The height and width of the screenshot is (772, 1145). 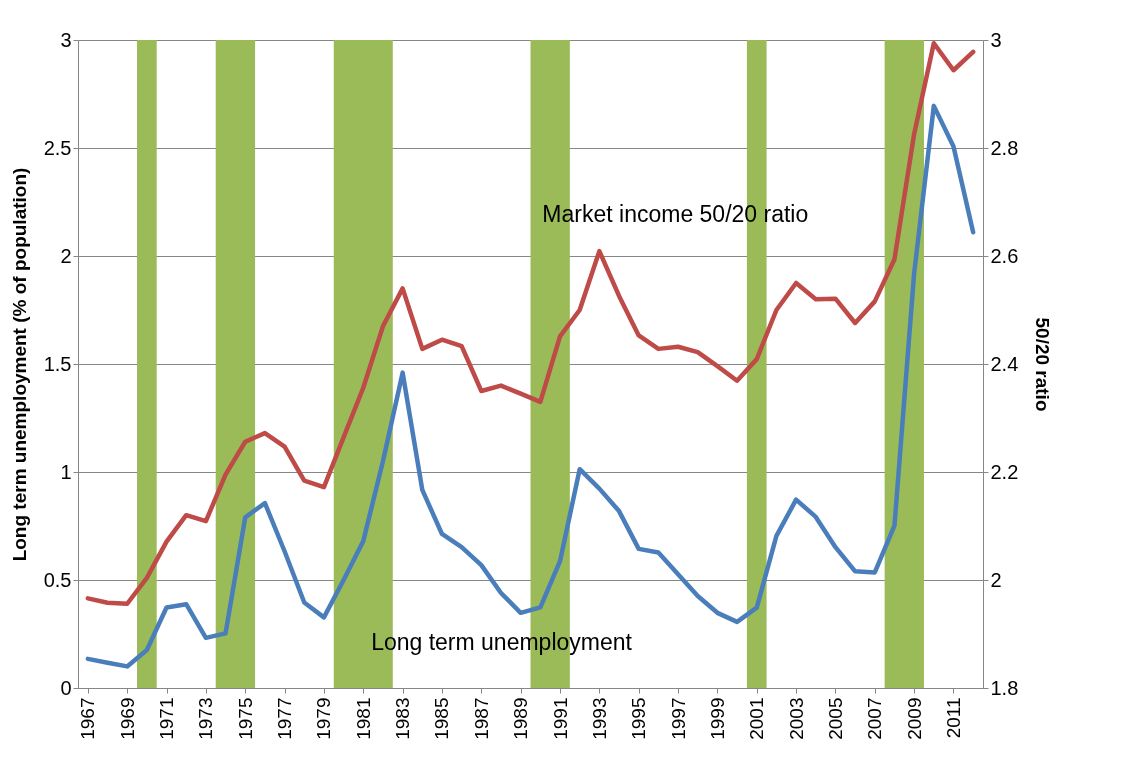 I want to click on y-tick-label: 1.5, so click(x=57, y=363).